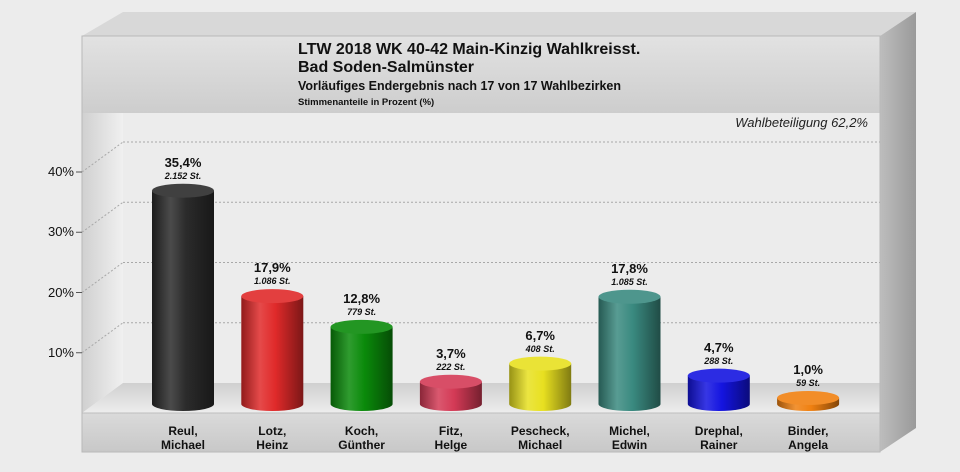 The height and width of the screenshot is (472, 960). Describe the element at coordinates (540, 438) in the screenshot. I see `x-category-label: Pescheck, Michael` at that location.